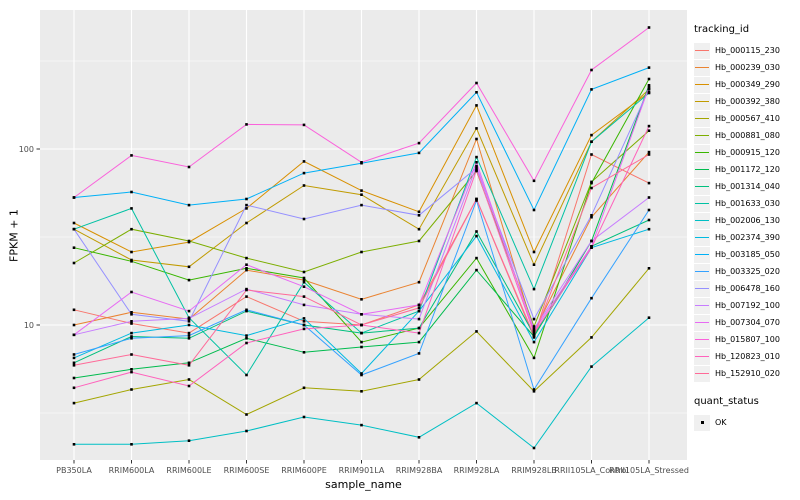 This screenshot has width=800, height=500. Describe the element at coordinates (726, 401) in the screenshot. I see `legend-title-quant-status: quant_status` at that location.